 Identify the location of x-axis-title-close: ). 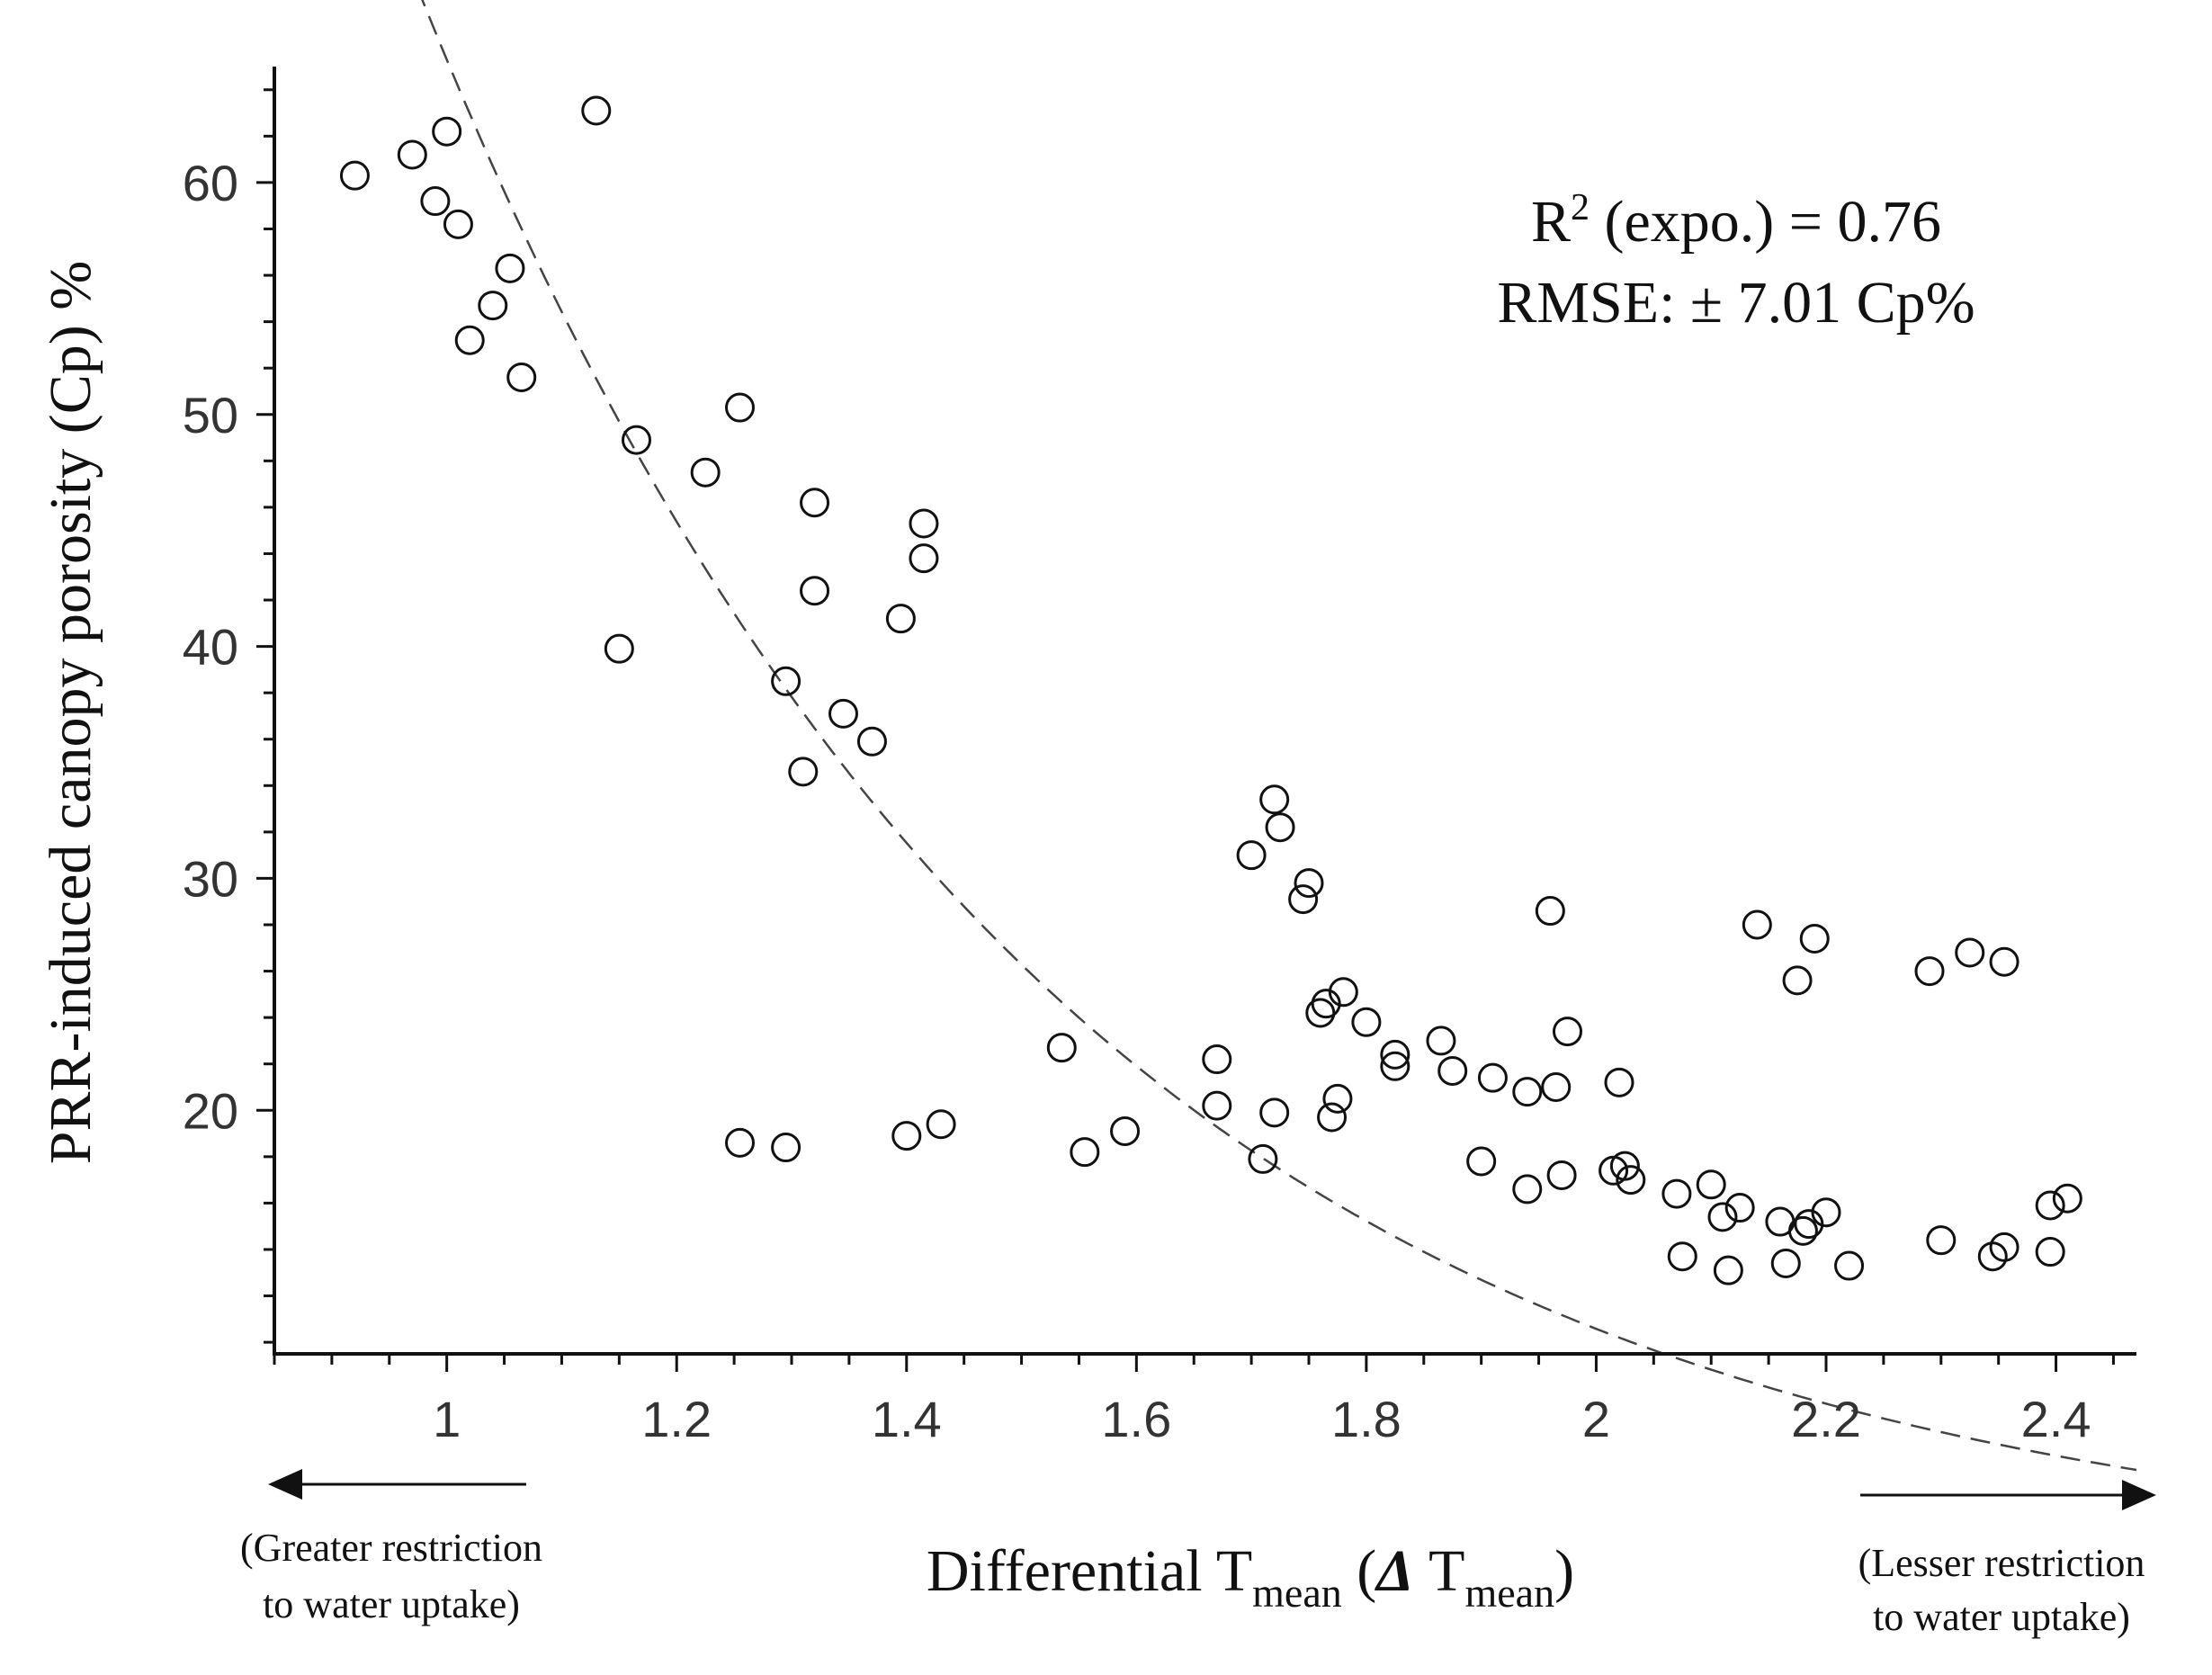
(1564, 1571).